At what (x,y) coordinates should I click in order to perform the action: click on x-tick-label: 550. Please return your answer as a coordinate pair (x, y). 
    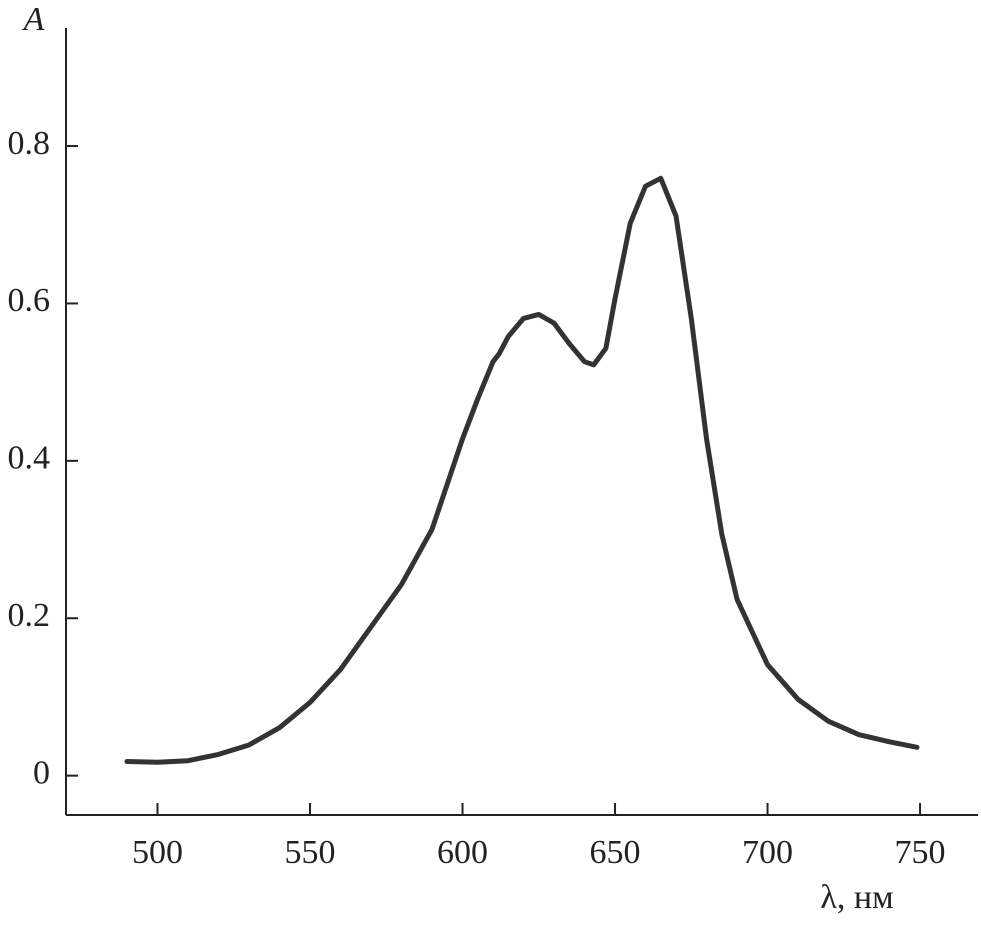
    Looking at the image, I should click on (310, 852).